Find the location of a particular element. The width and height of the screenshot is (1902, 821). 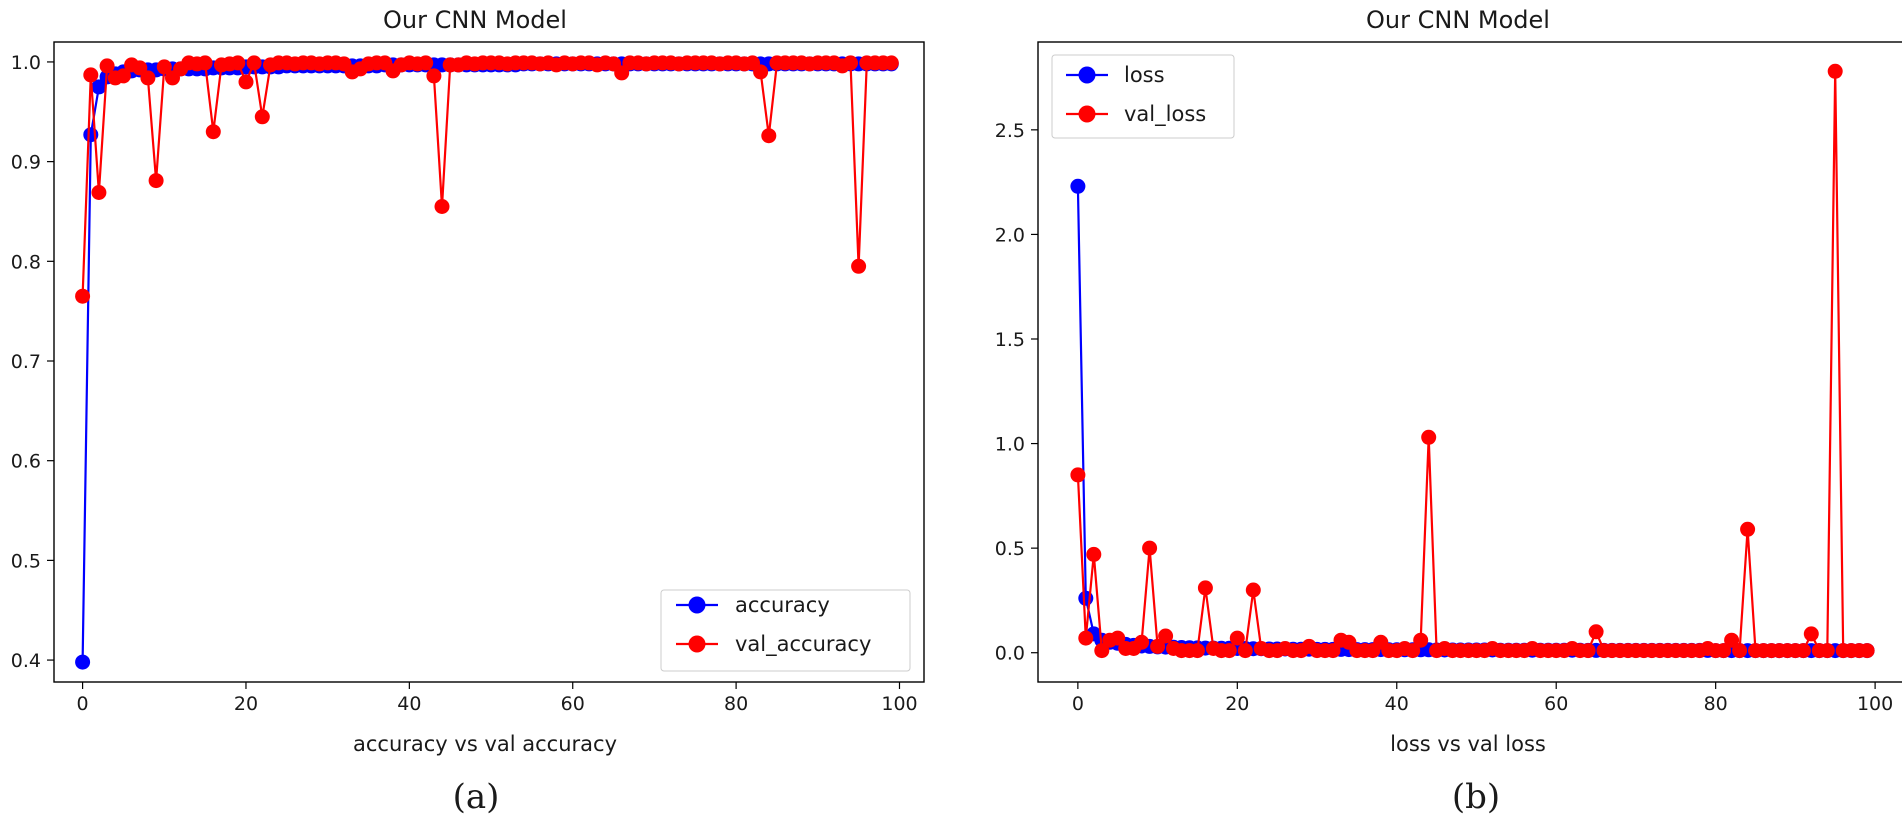

y-tick-label: 0.8 is located at coordinates (26, 262).